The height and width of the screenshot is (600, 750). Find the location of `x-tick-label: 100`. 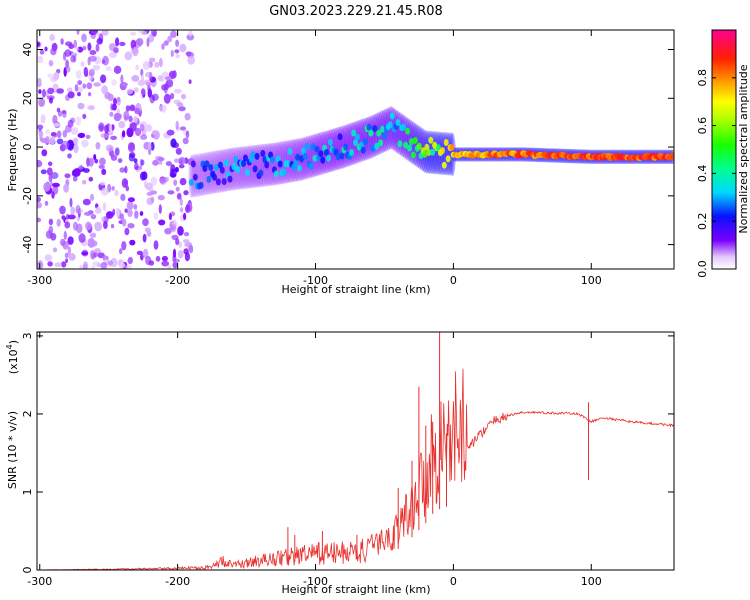

x-tick-label: 100 is located at coordinates (591, 280).